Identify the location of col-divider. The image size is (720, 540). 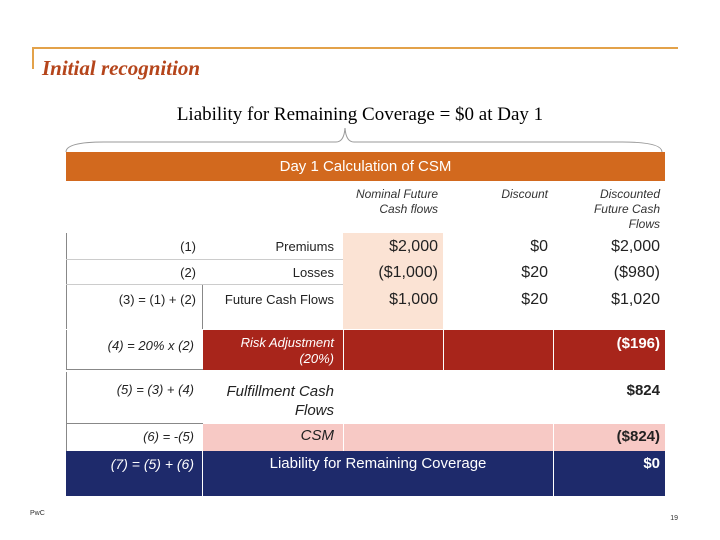
(202, 307).